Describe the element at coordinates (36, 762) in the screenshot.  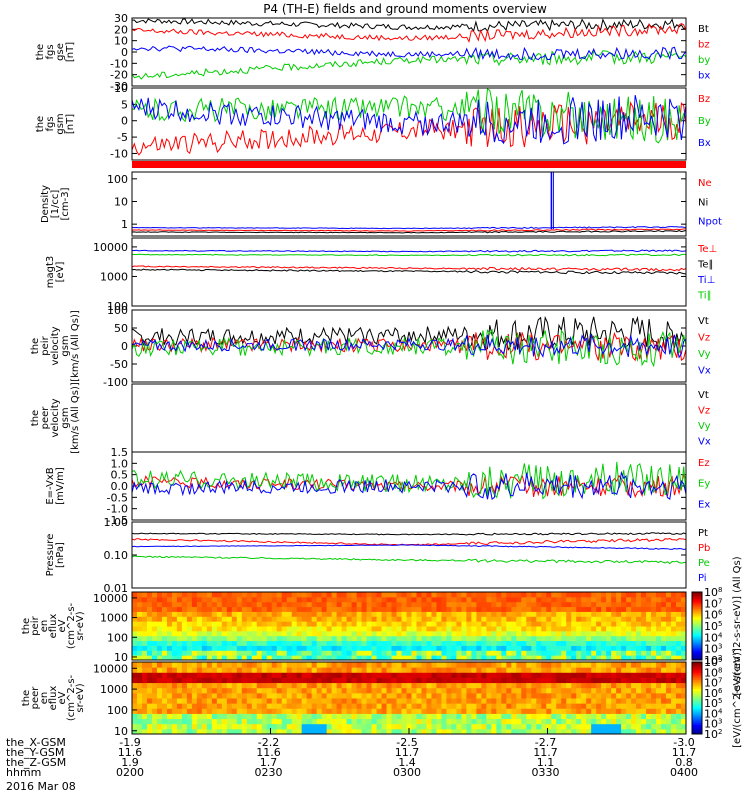
I see `orbit-row-label: the_Z-GSM` at that location.